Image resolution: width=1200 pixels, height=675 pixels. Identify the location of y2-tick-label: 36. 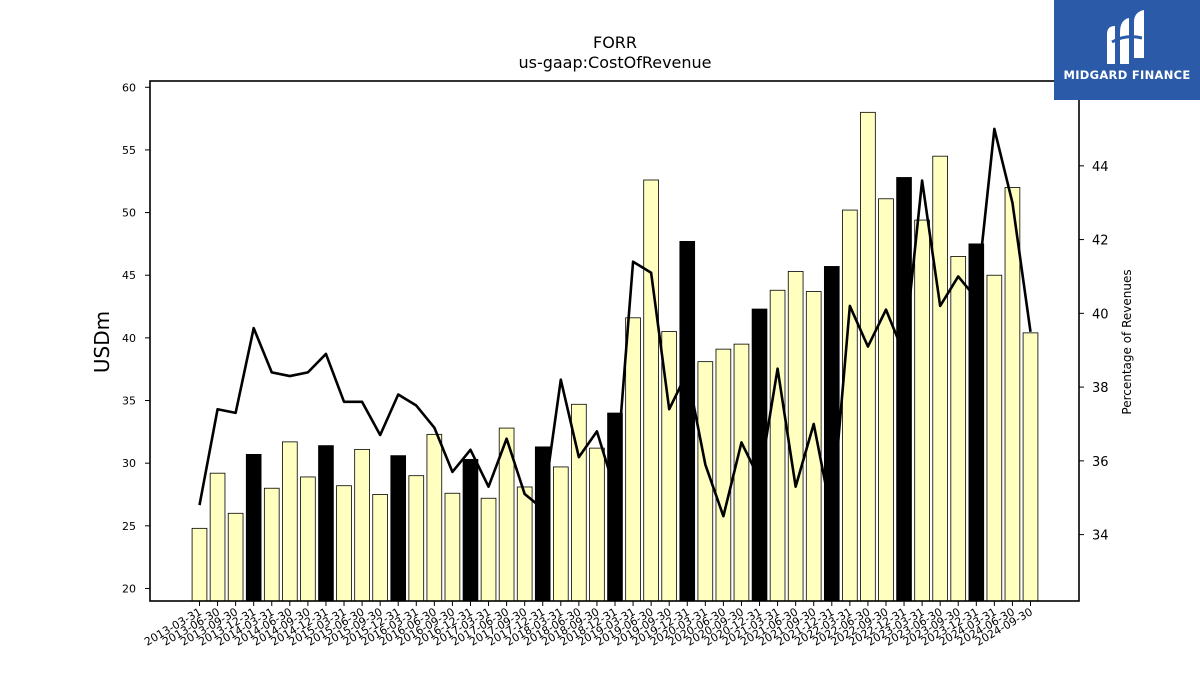
(1100, 462).